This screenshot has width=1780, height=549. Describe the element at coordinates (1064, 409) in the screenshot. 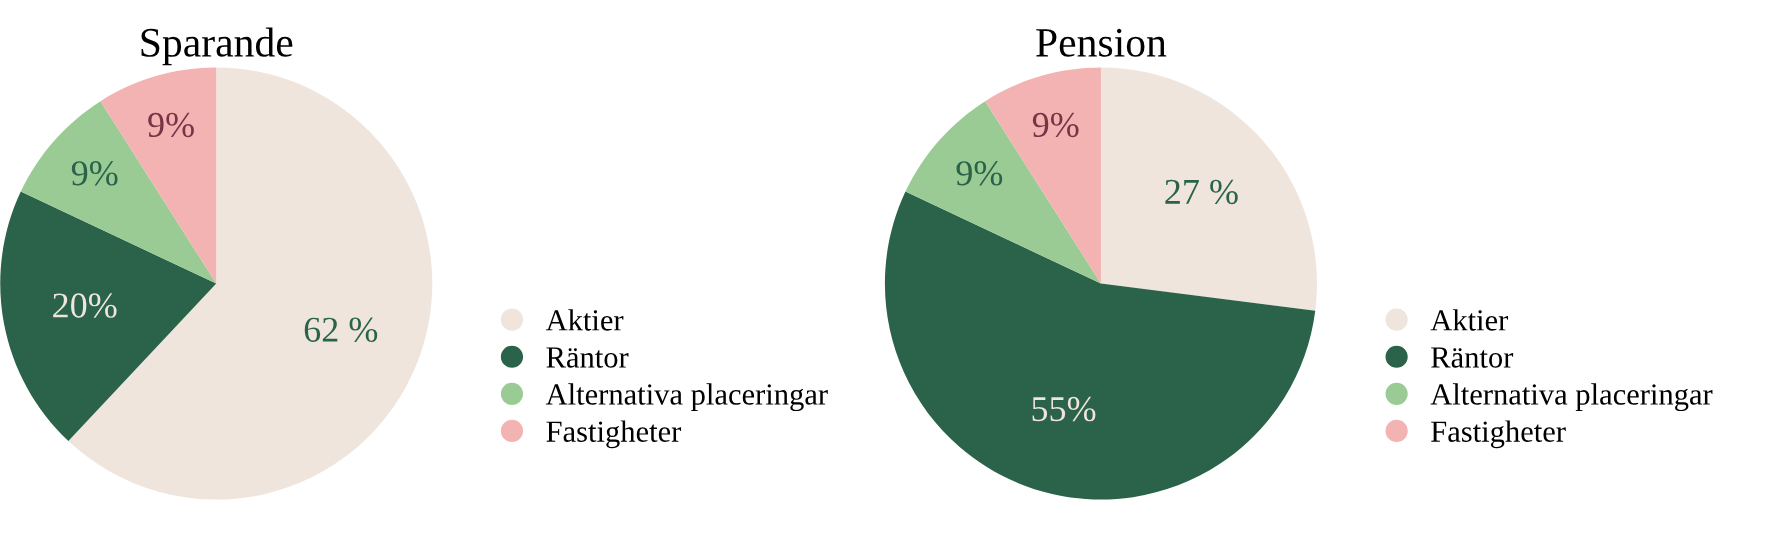

I see `data-label: 55%` at that location.